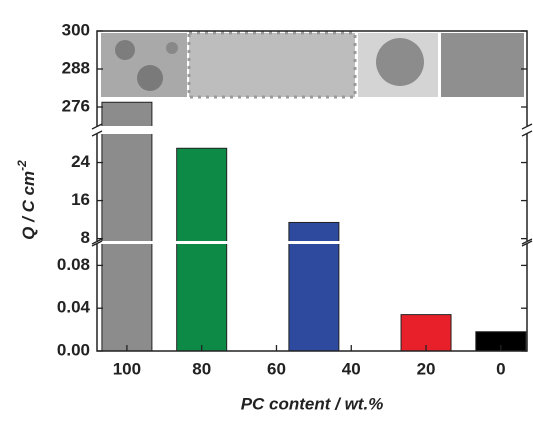 This screenshot has height=421, width=533. I want to click on y-label: Q / C cm, so click(28, 205).